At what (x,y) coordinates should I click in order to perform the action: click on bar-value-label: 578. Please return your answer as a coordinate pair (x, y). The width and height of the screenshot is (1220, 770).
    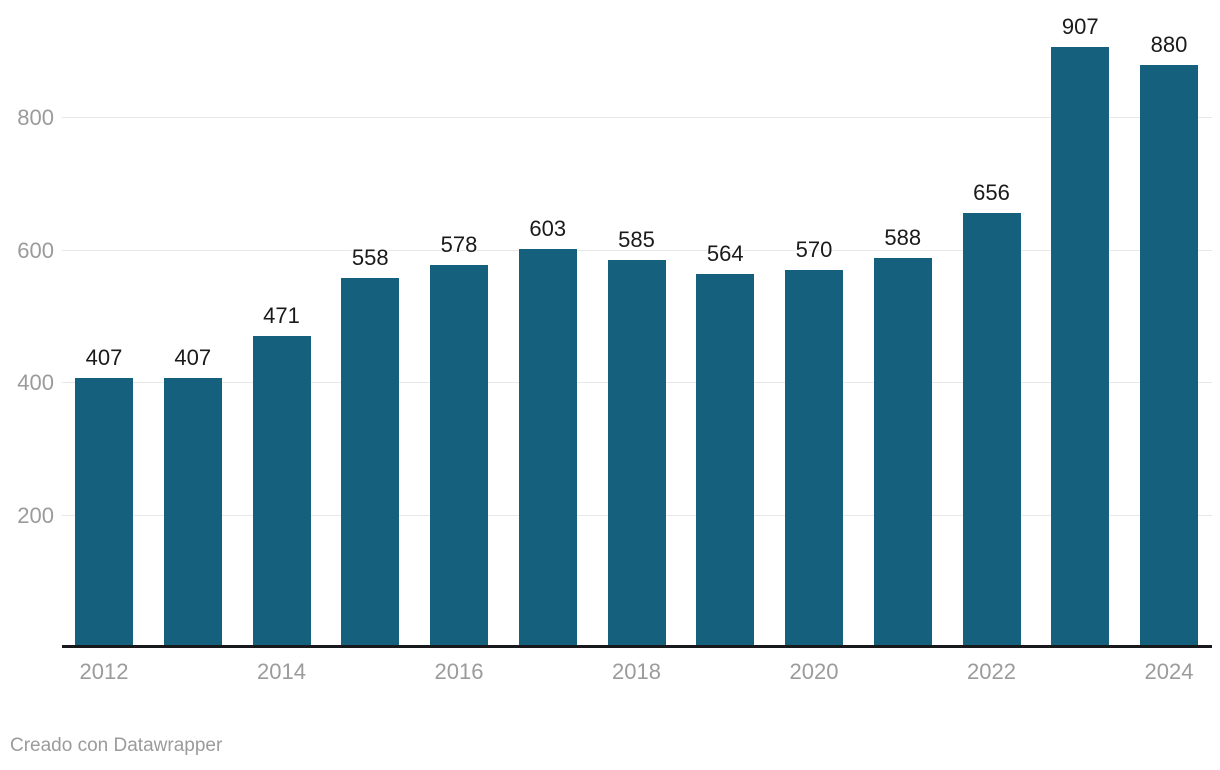
    Looking at the image, I should click on (459, 245).